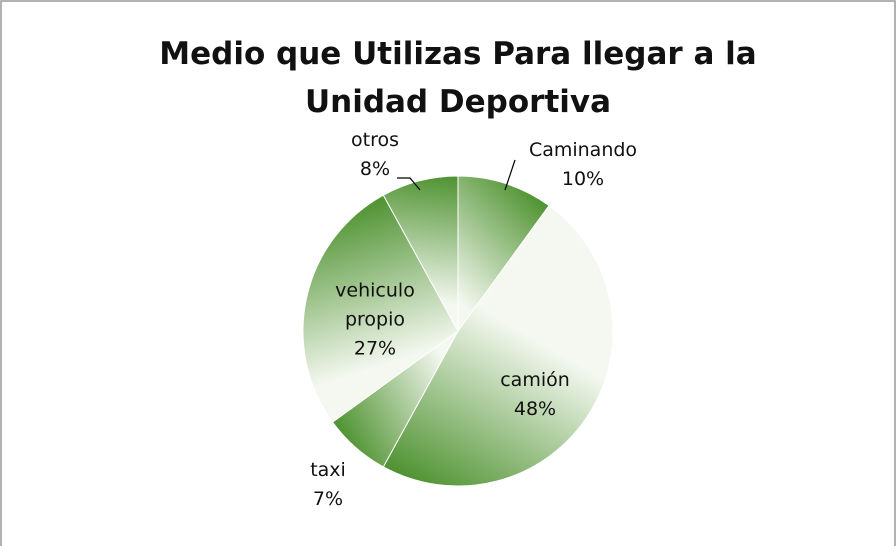 This screenshot has width=896, height=546. I want to click on value-label: 8%, so click(375, 169).